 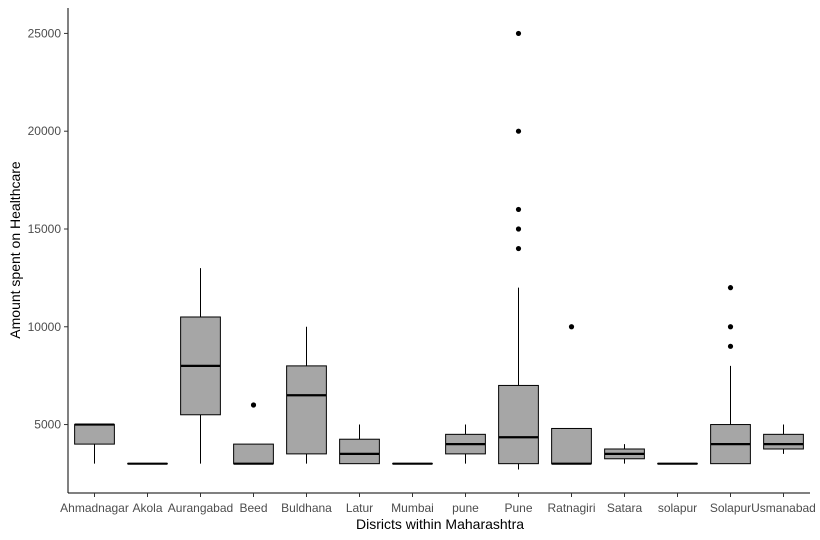 I want to click on box-group-satara, so click(x=624, y=454).